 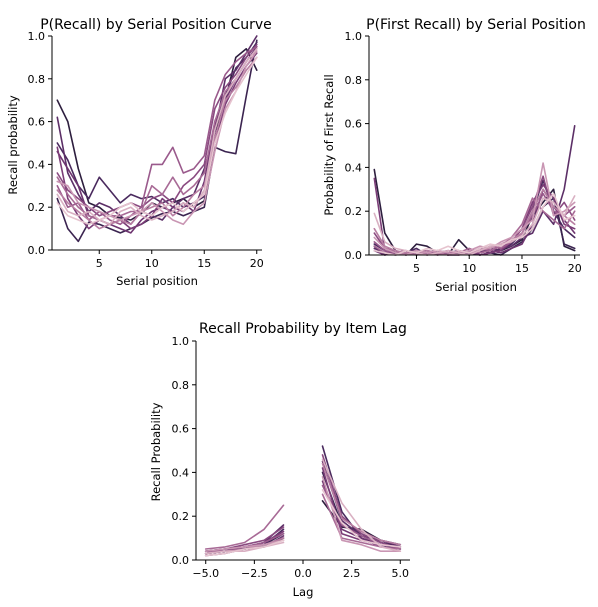 What do you see at coordinates (329, 144) in the screenshot?
I see `y-axis-label: Probability of First Recall` at bounding box center [329, 144].